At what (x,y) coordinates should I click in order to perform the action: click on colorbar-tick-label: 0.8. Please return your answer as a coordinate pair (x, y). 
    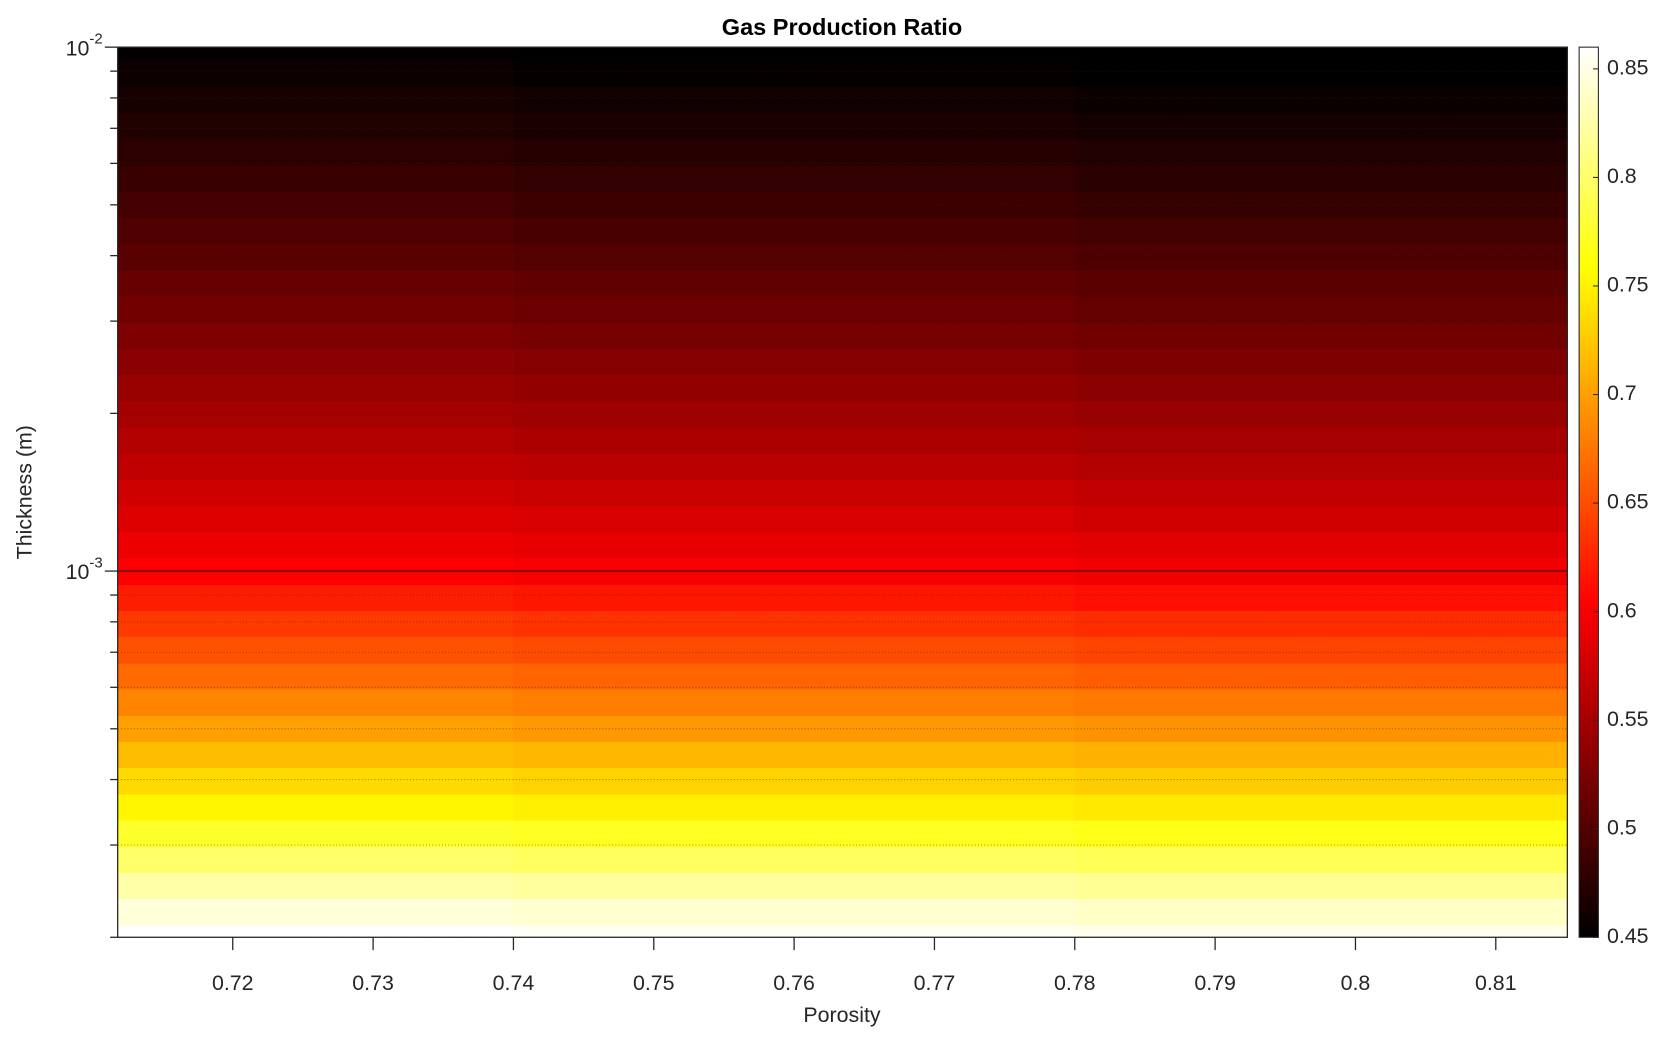
    Looking at the image, I should click on (1622, 176).